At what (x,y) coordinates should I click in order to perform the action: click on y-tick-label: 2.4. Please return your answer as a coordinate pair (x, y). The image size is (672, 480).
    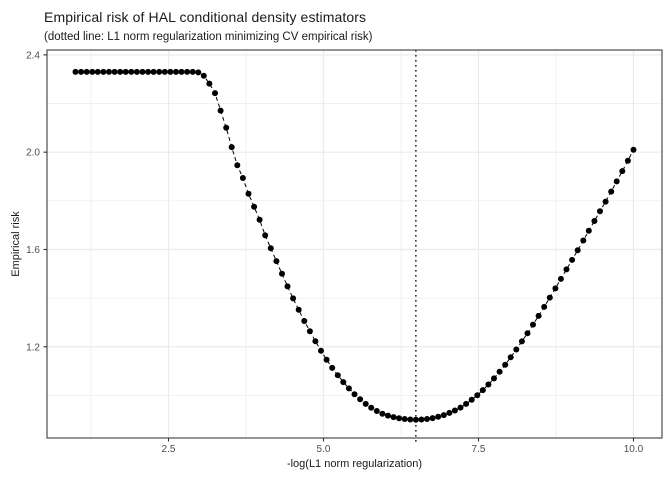
    Looking at the image, I should click on (33, 55).